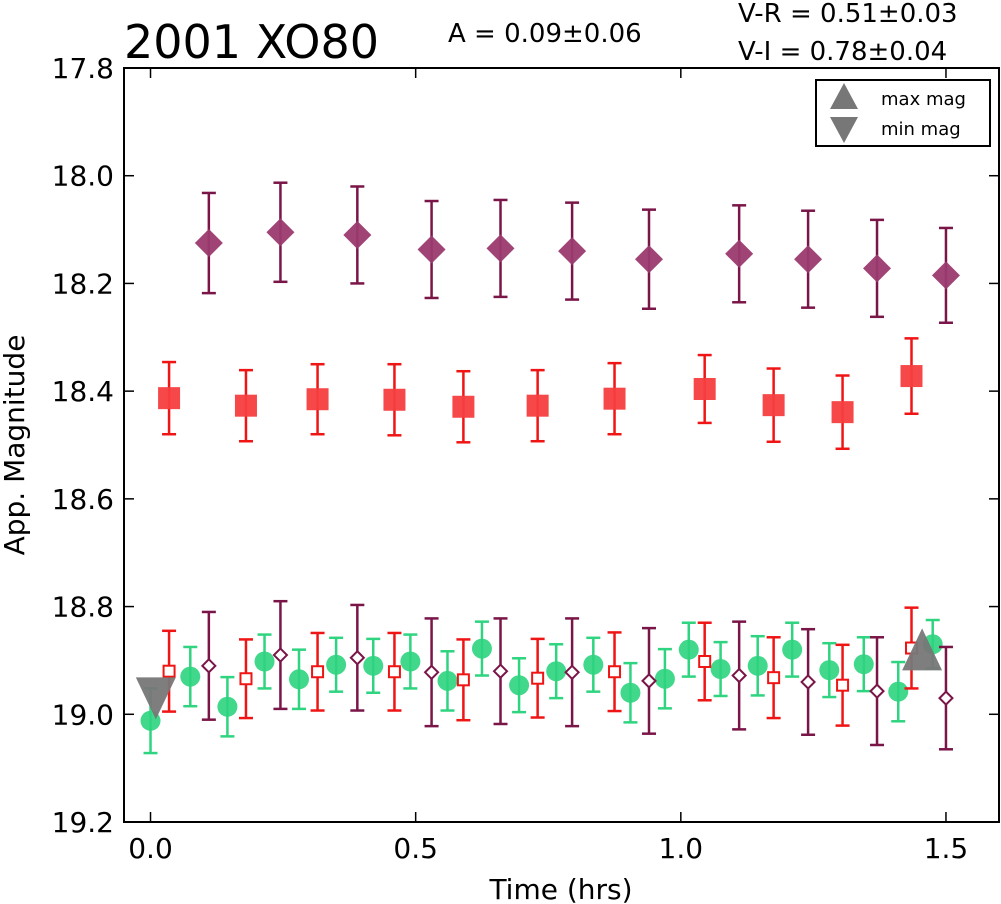  What do you see at coordinates (15, 445) in the screenshot?
I see `y-axis-label: App. Magnitude` at bounding box center [15, 445].